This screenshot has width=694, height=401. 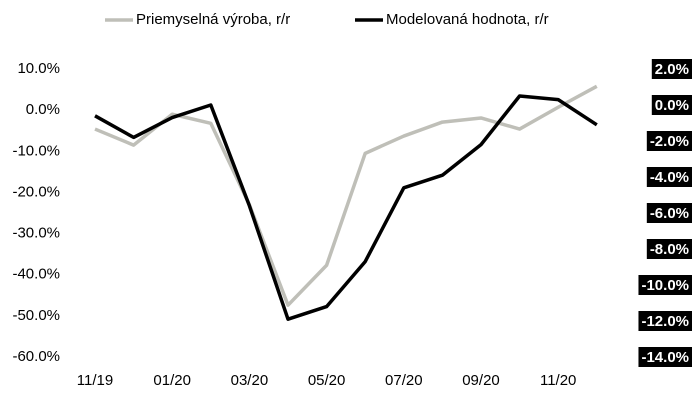 What do you see at coordinates (404, 380) in the screenshot?
I see `x-tick-label: 07/20` at bounding box center [404, 380].